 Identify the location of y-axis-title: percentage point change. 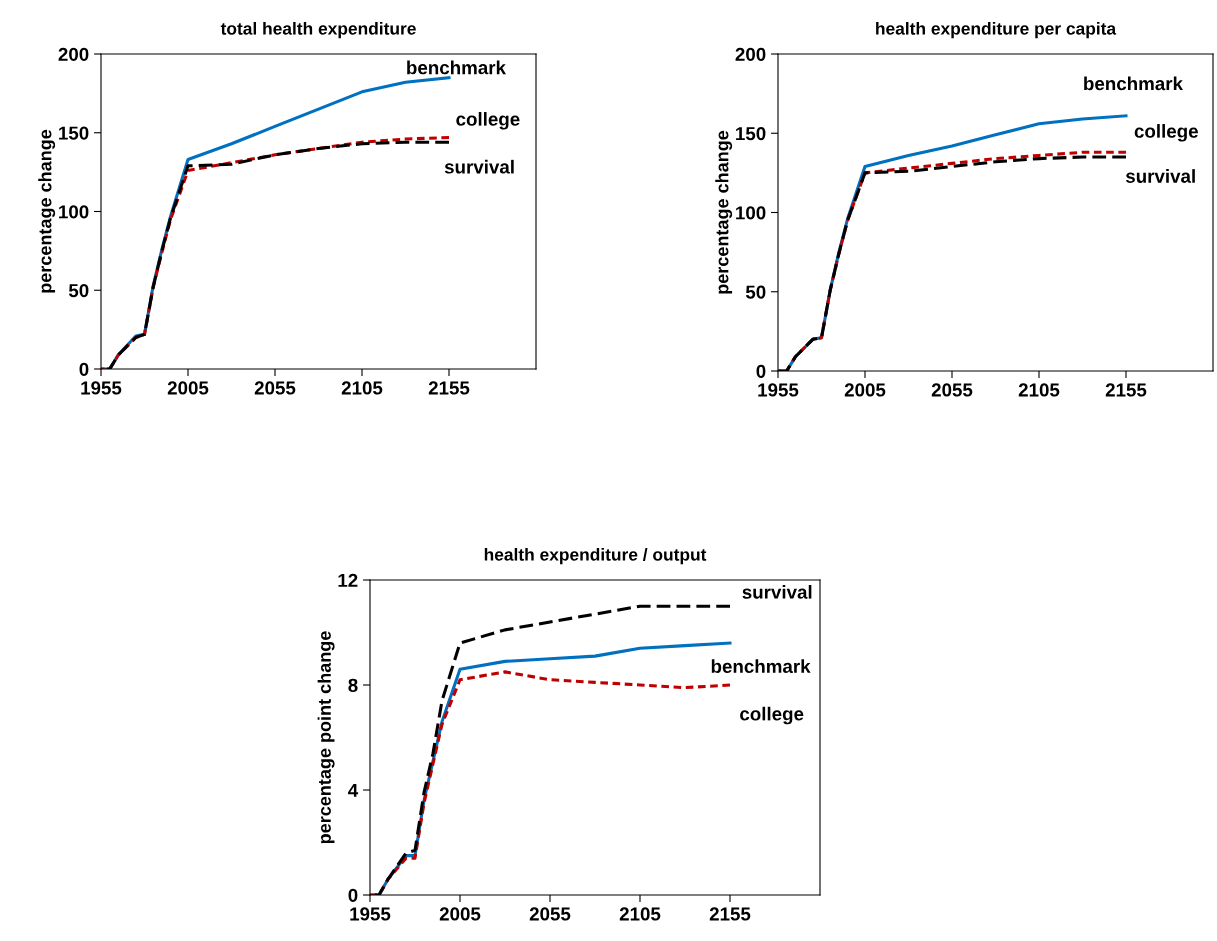
(326, 737).